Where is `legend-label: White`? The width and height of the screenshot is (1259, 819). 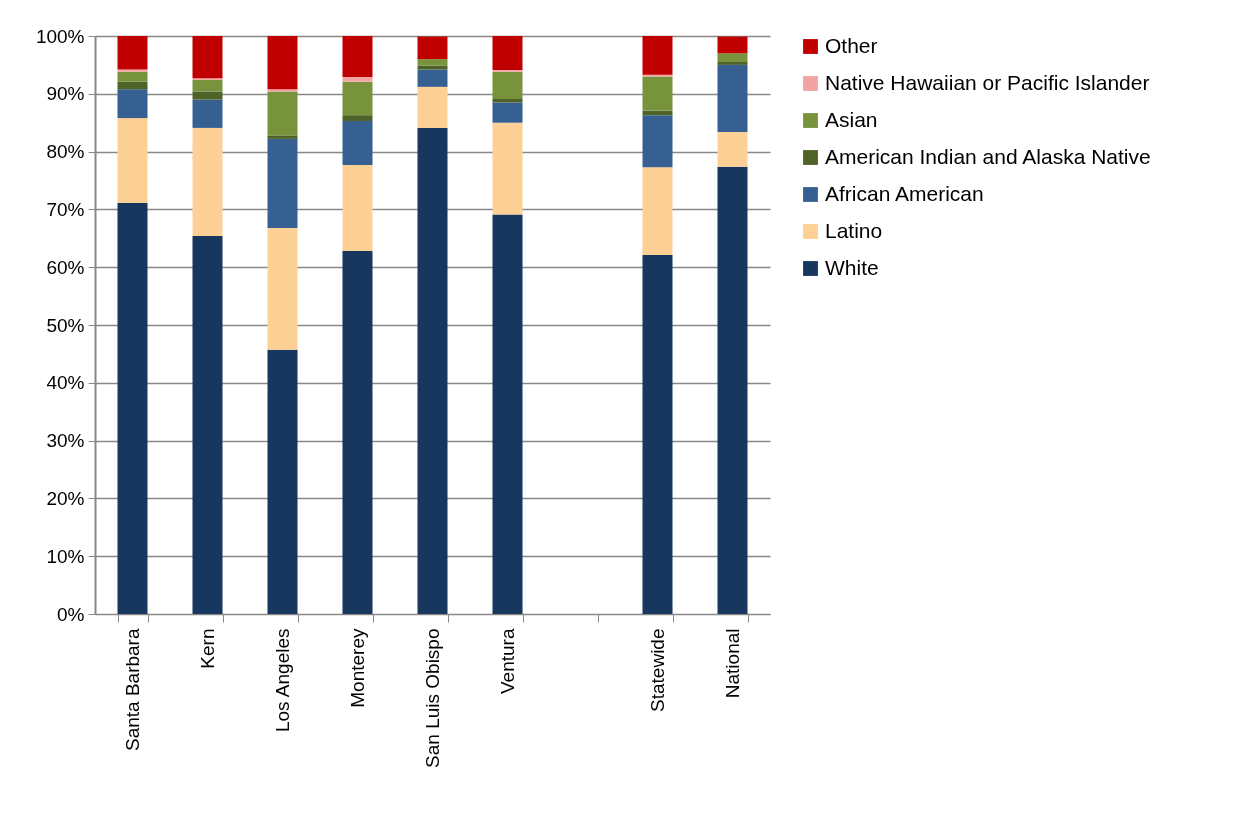 legend-label: White is located at coordinates (852, 267).